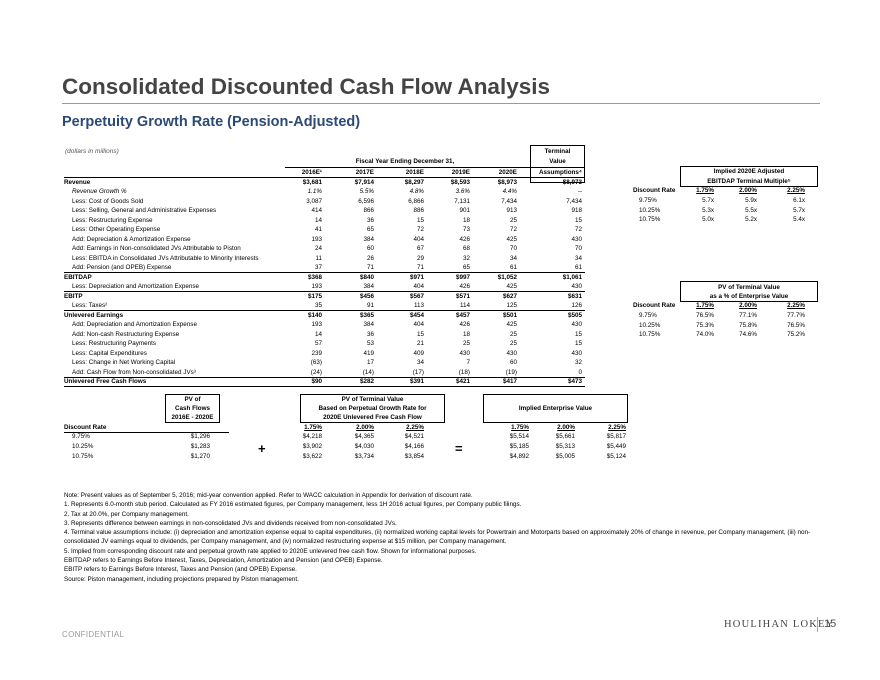 The width and height of the screenshot is (880, 680). Describe the element at coordinates (365, 427) in the screenshot. I see `tv-growth-header: 2.00%` at that location.